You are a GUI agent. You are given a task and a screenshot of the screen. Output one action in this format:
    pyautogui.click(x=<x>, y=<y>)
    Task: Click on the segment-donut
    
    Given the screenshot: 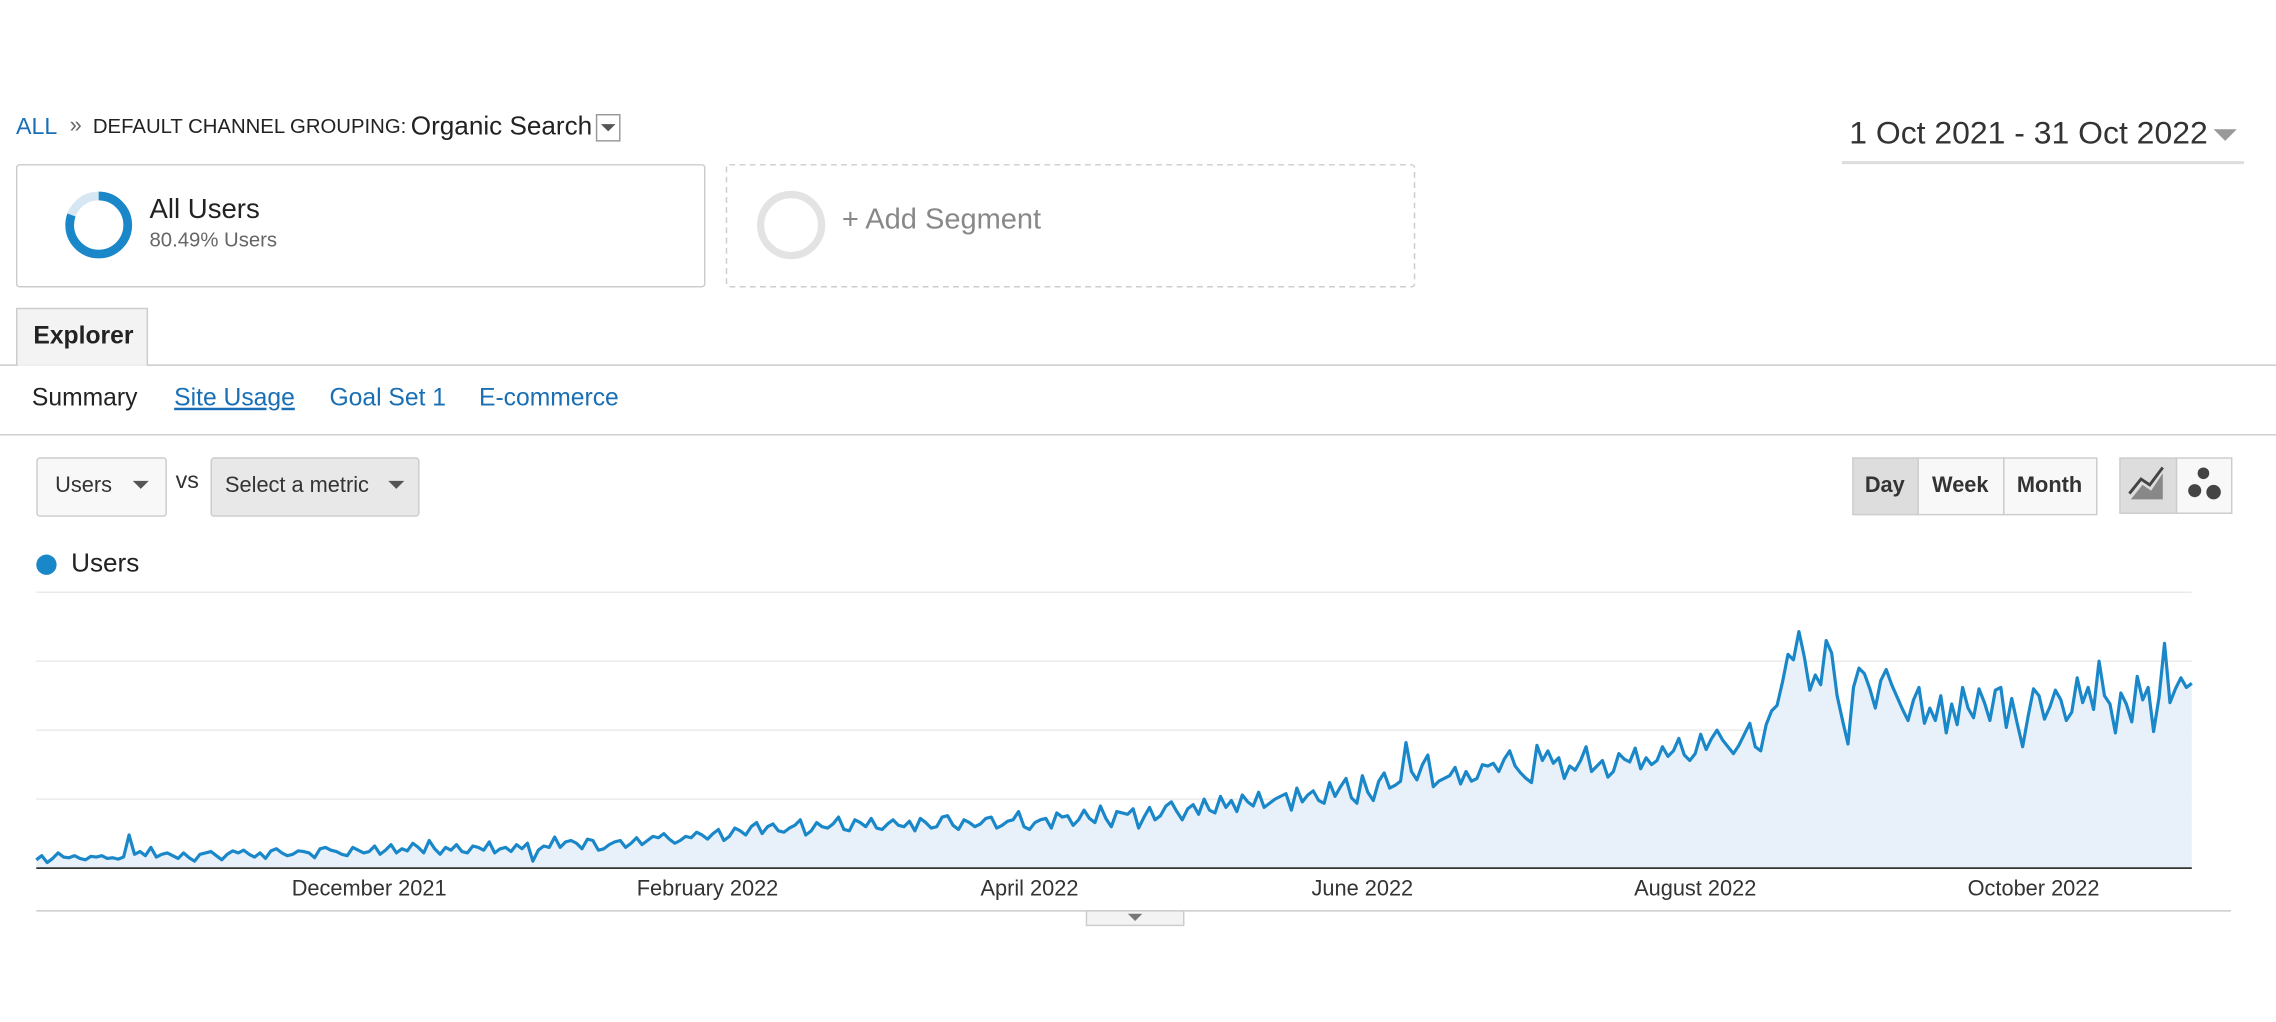 What is the action you would take?
    pyautogui.click(x=99, y=225)
    